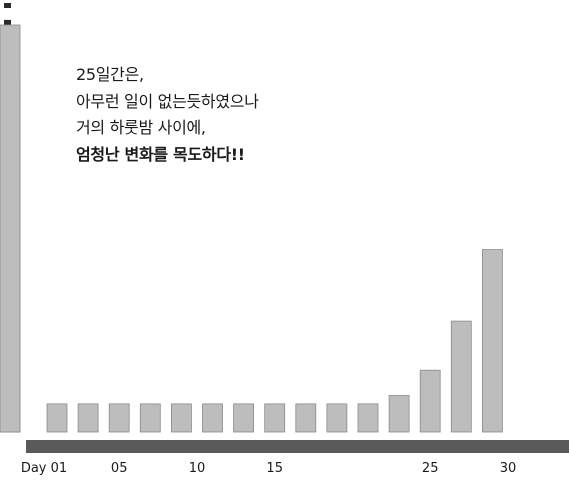 Image resolution: width=569 pixels, height=482 pixels. What do you see at coordinates (119, 468) in the screenshot?
I see `x-tick-label: 05` at bounding box center [119, 468].